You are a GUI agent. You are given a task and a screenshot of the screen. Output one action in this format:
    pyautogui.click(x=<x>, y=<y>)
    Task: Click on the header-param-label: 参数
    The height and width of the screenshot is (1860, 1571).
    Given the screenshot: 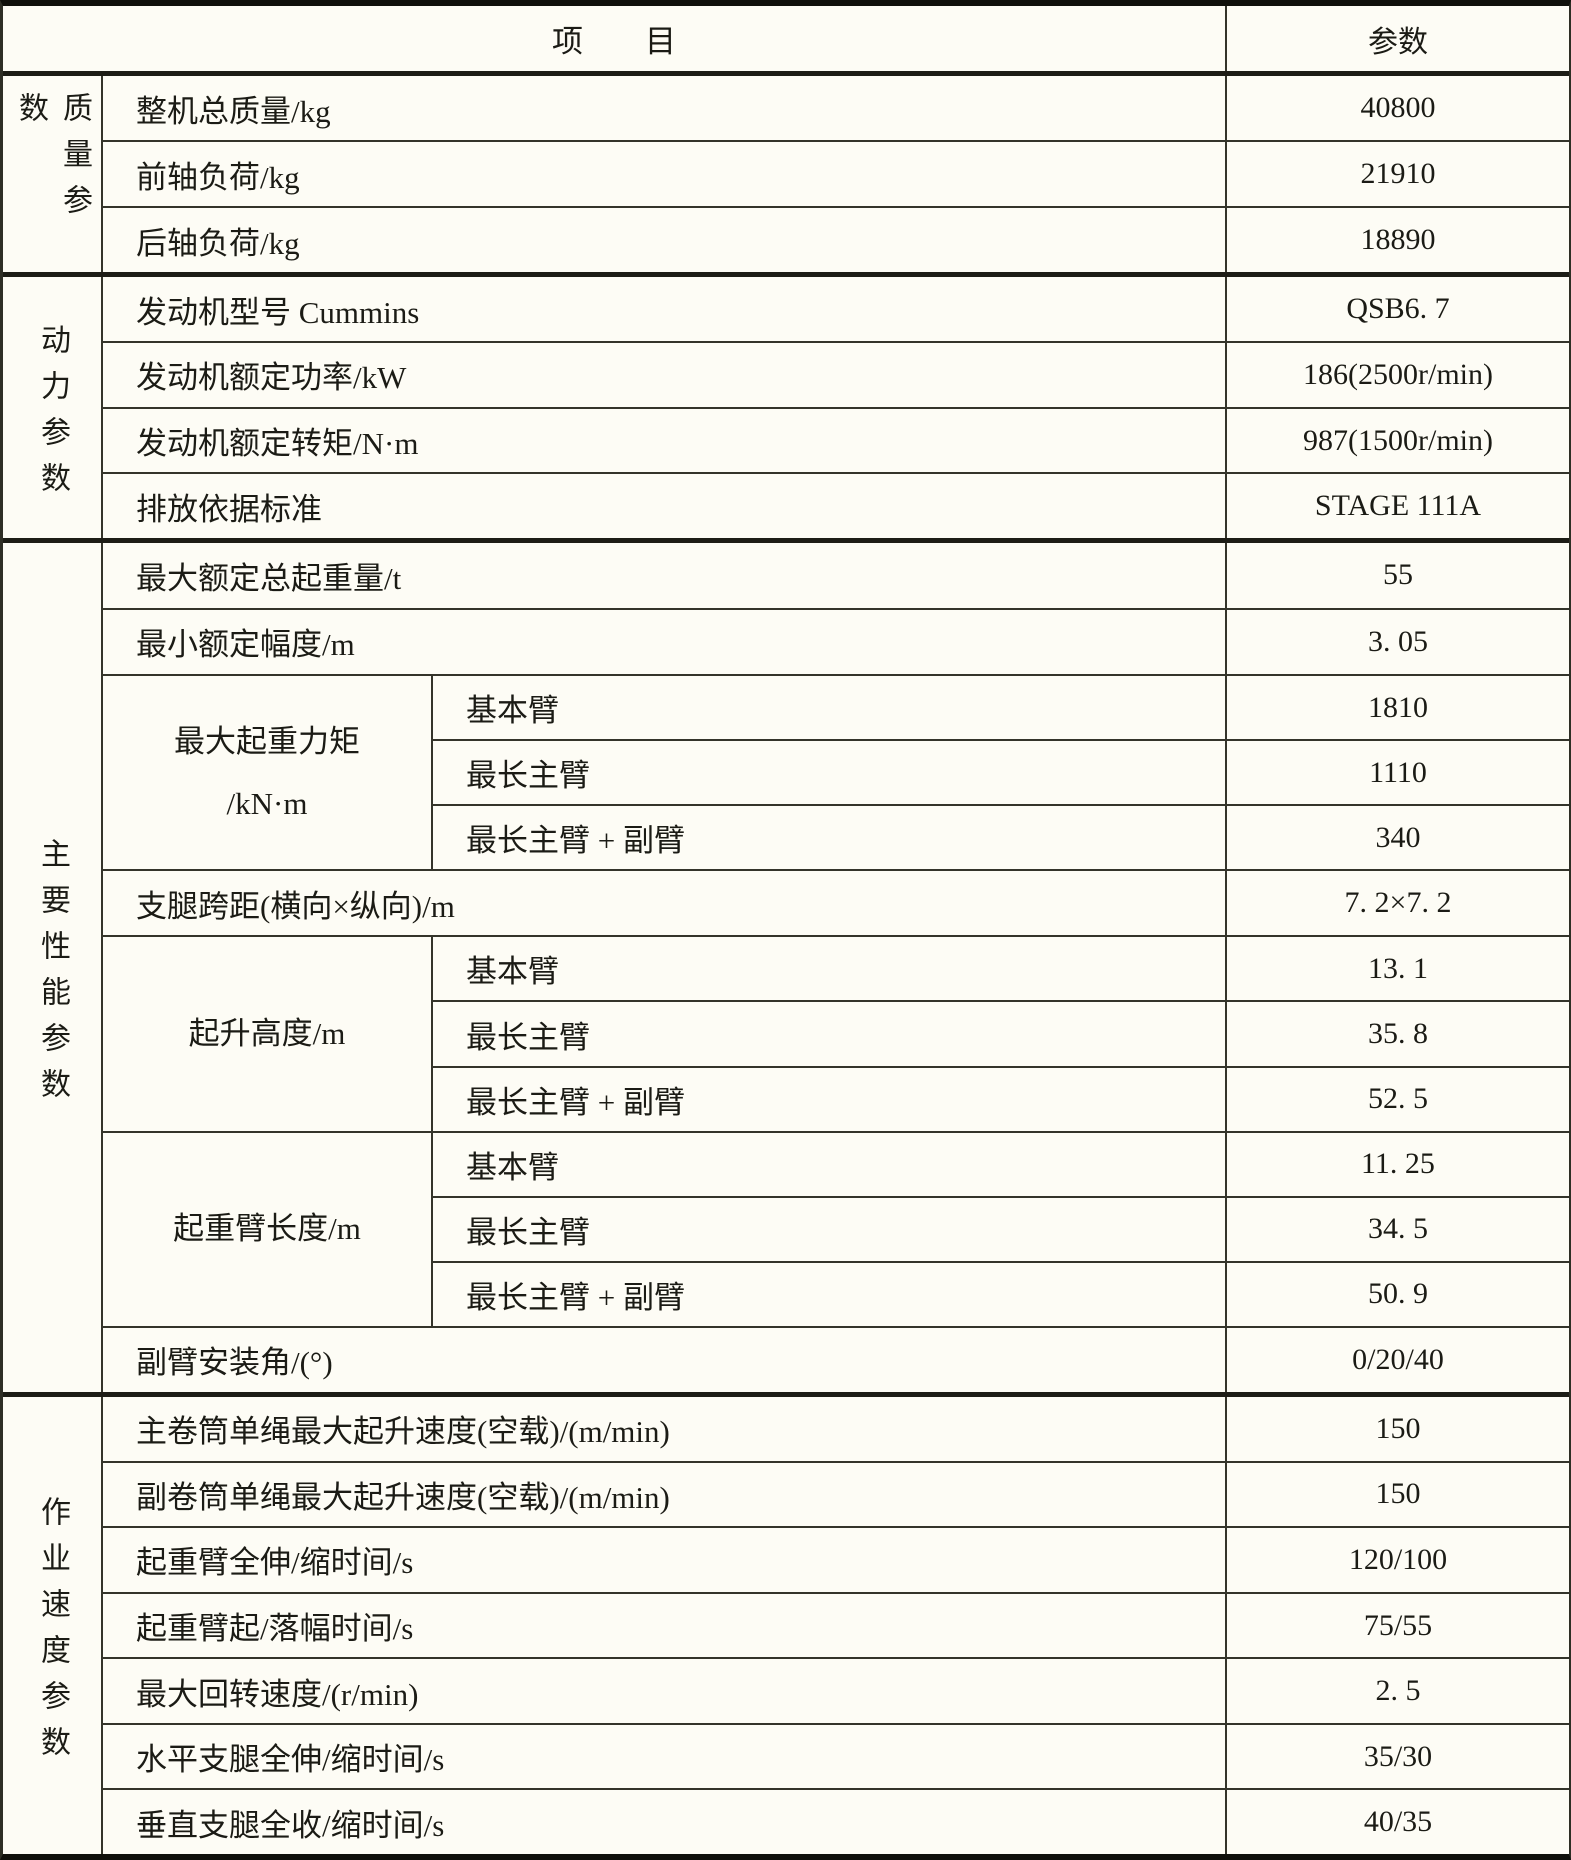 What is the action you would take?
    pyautogui.click(x=1397, y=39)
    